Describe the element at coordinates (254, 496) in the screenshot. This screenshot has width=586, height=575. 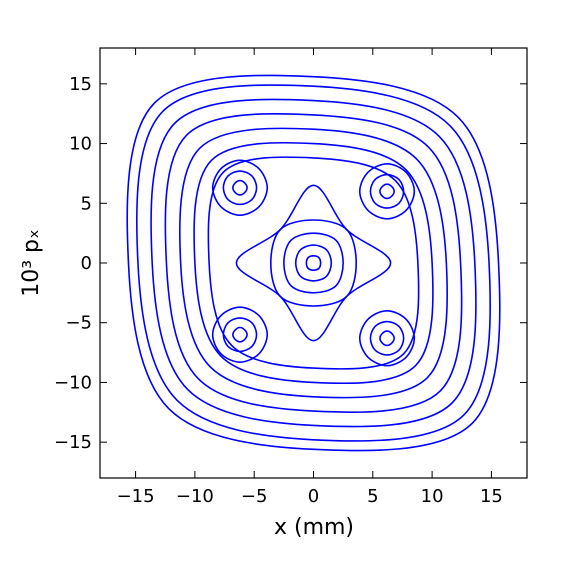
I see `x-tick-label: −5` at that location.